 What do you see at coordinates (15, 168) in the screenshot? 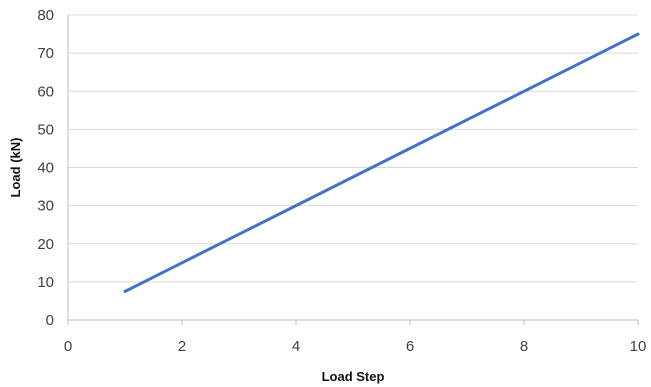
I see `y-axis-title: Load (kN)` at bounding box center [15, 168].